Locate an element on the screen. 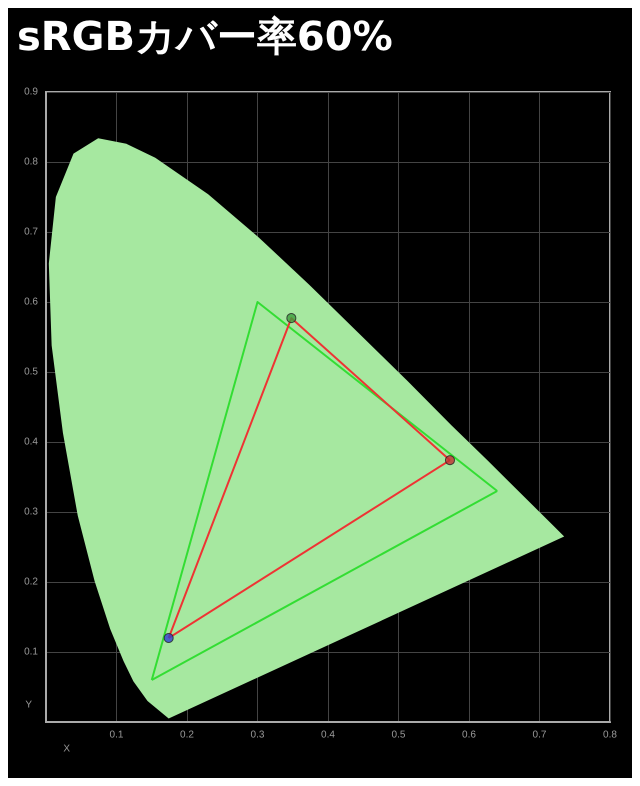  chart-title: sRGBカバー率60% is located at coordinates (205, 37).